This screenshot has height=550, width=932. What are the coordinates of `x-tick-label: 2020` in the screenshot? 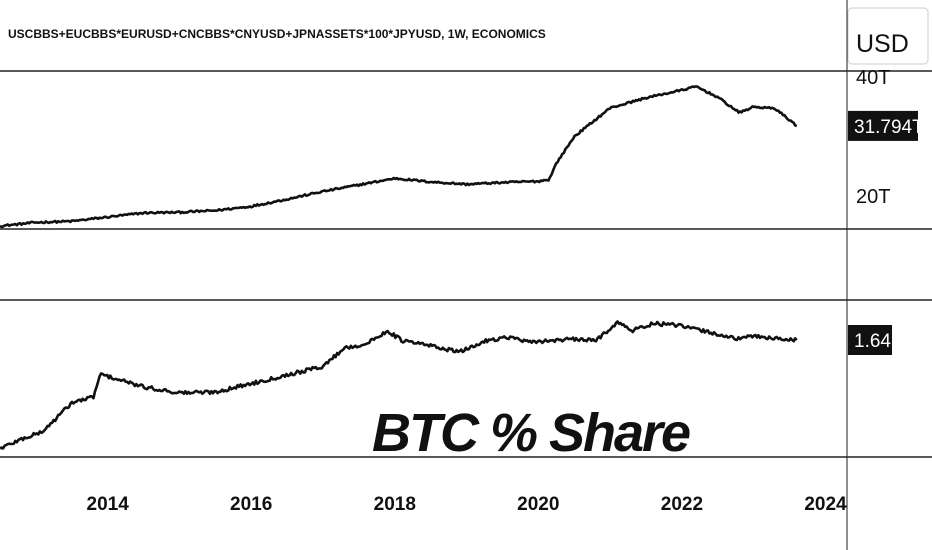 It's located at (538, 504).